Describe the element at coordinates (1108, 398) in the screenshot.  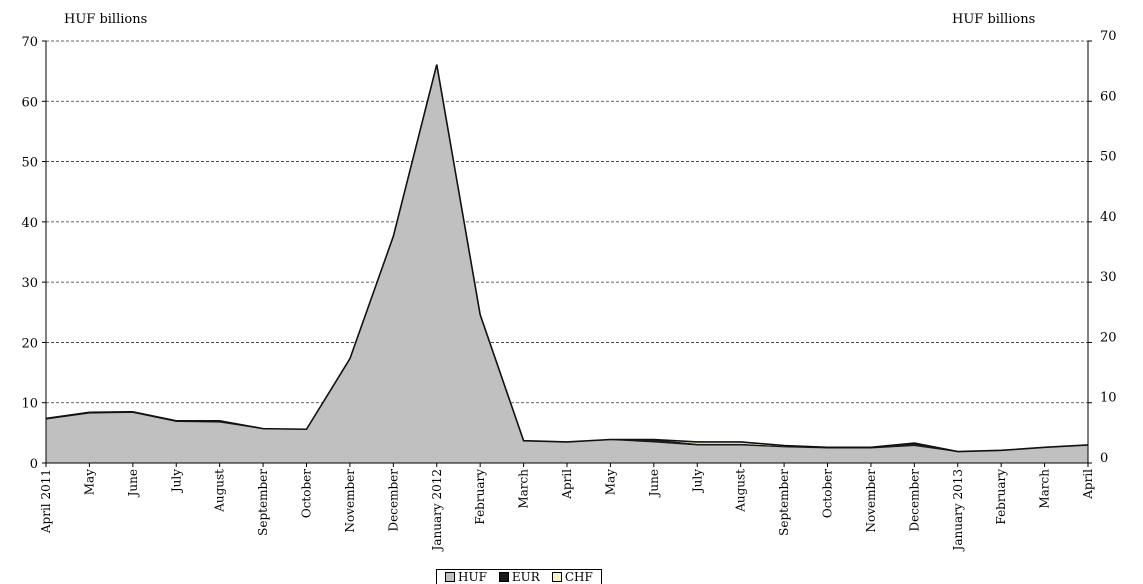
I see `y-tick-label-right: 10` at that location.